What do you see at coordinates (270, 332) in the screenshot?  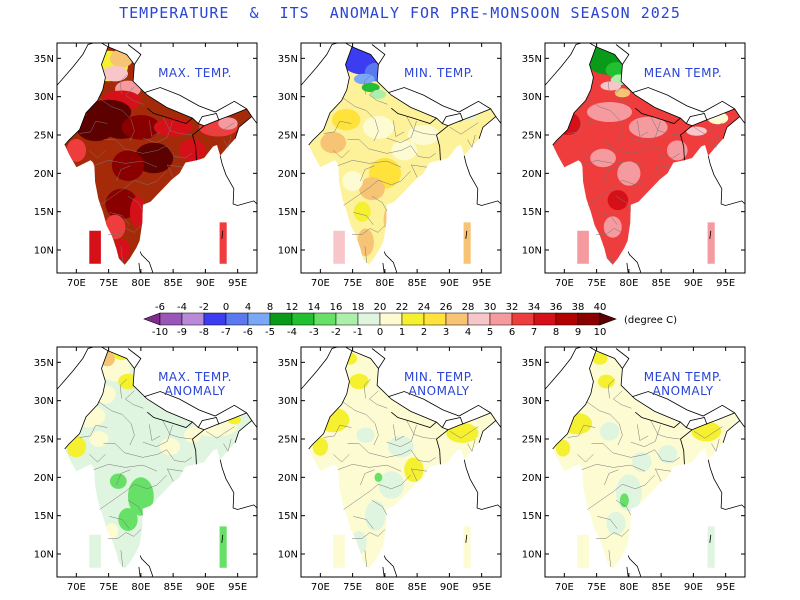 I see `colorbar-anomaly-label: -5` at bounding box center [270, 332].